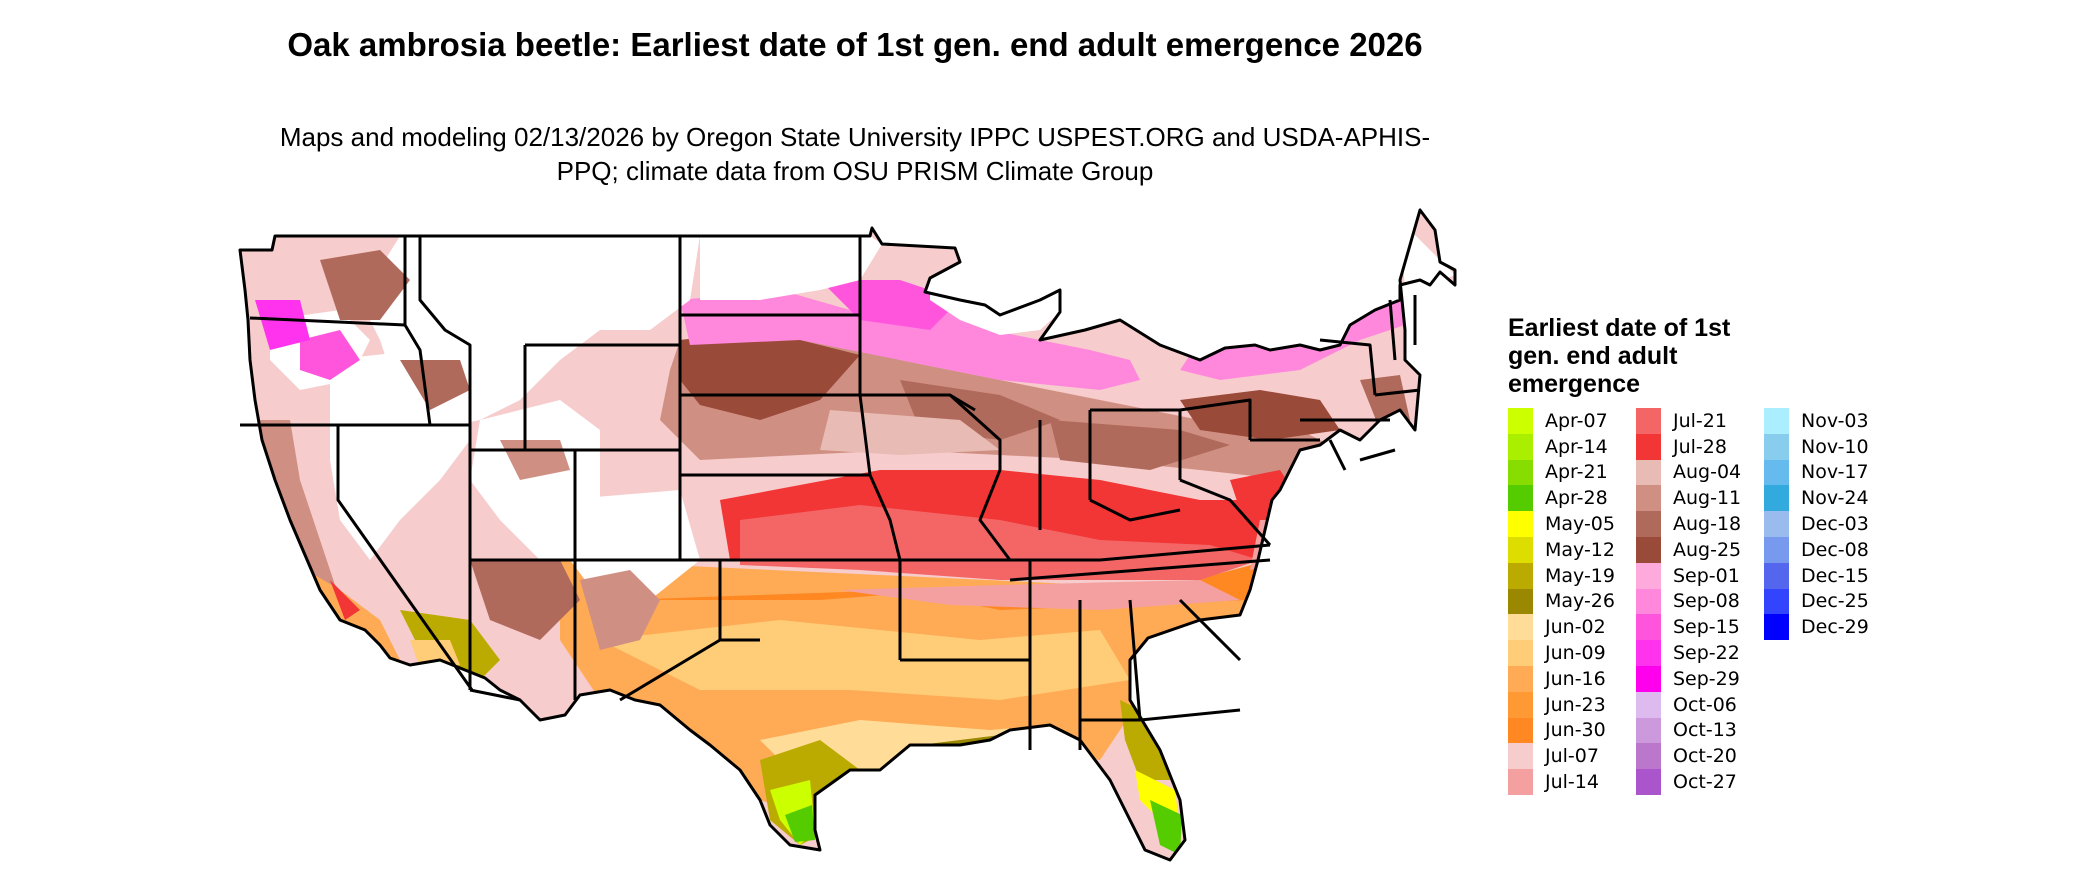  I want to click on legend-item: Oct-13, so click(1700, 730).